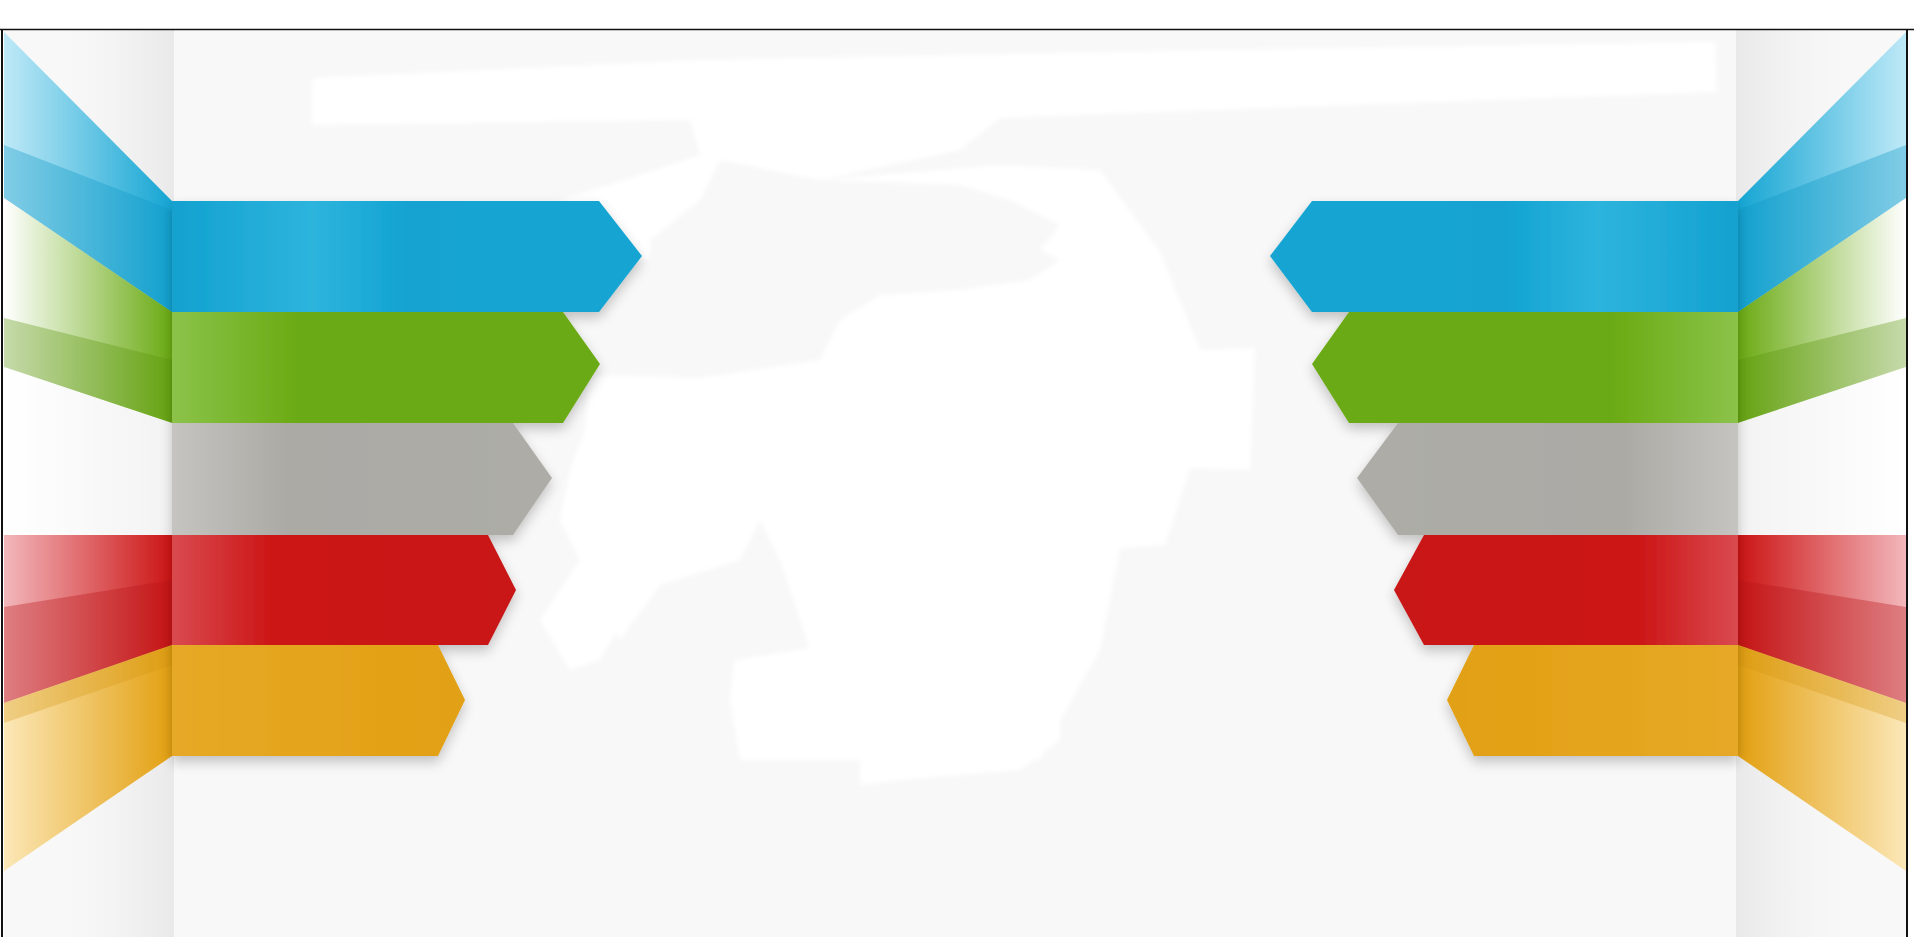  I want to click on right-wedge-gray, so click(1822, 451).